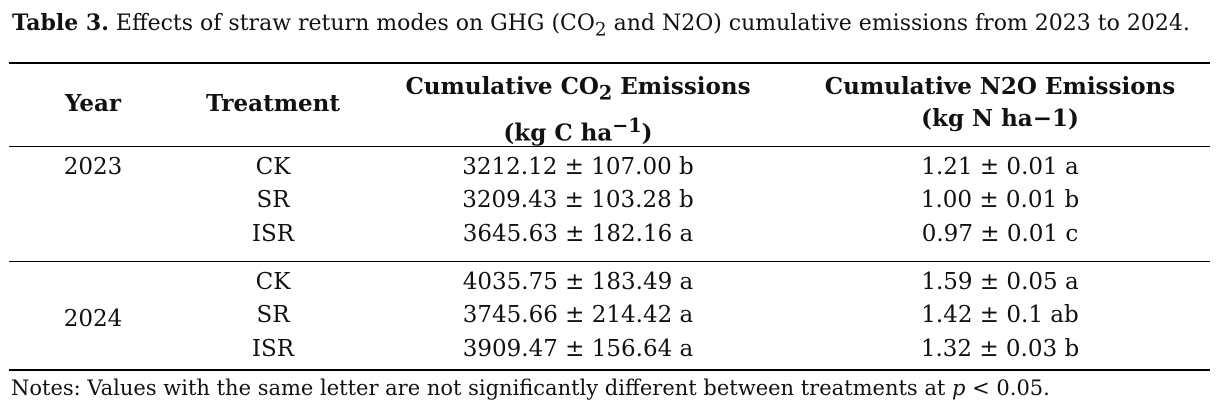  Describe the element at coordinates (60, 23) in the screenshot. I see `caption-label: Table 3.` at that location.